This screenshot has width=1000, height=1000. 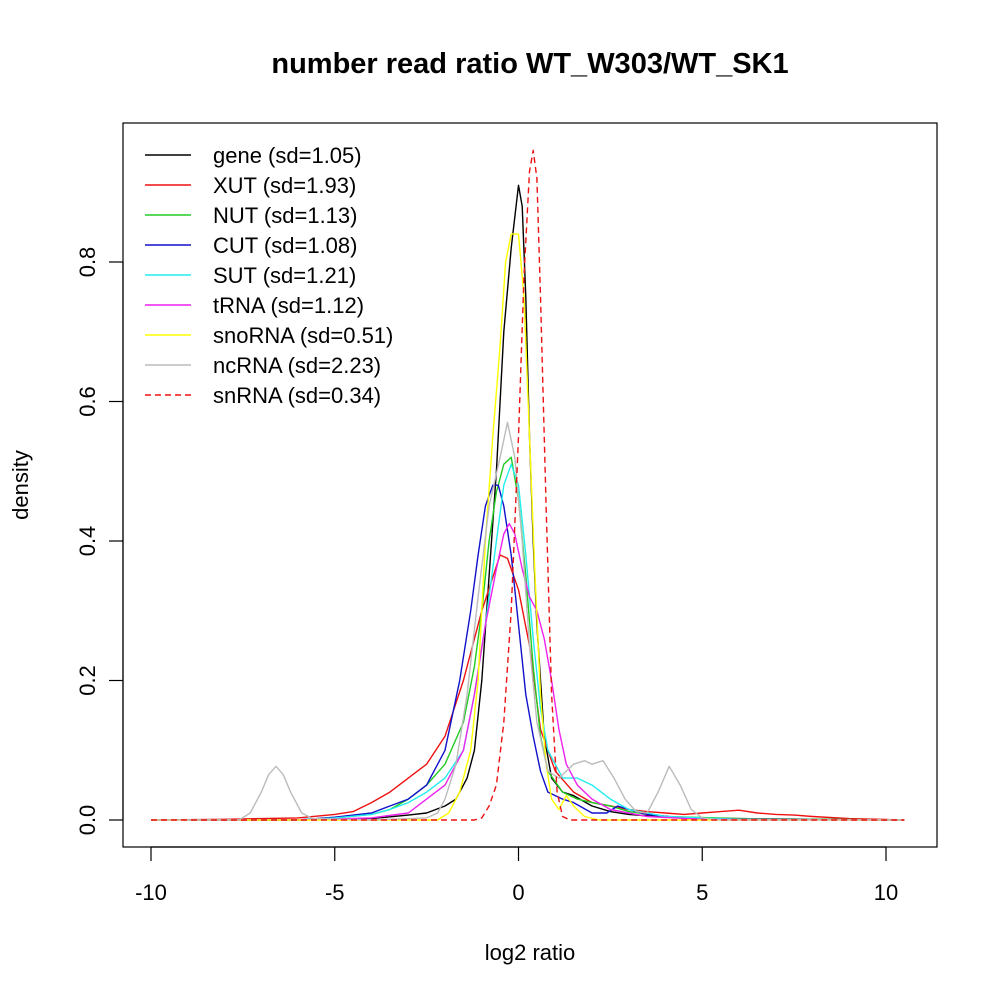 I want to click on x-axis-label: log2 ratio, so click(x=530, y=952).